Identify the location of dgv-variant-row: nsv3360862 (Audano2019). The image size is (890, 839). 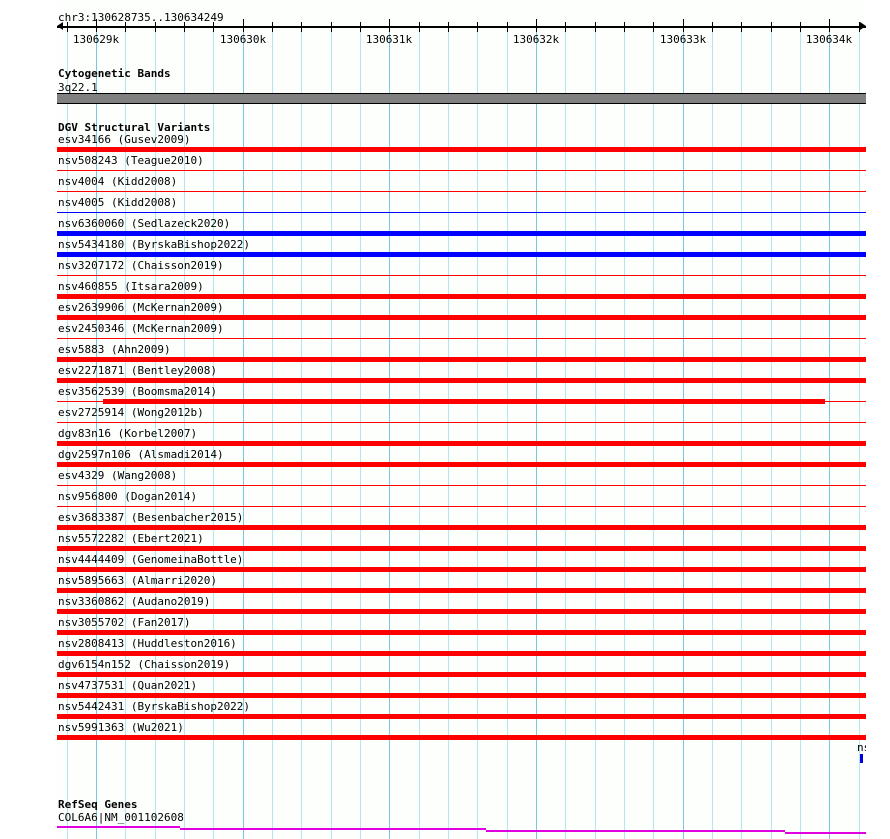
(445, 606).